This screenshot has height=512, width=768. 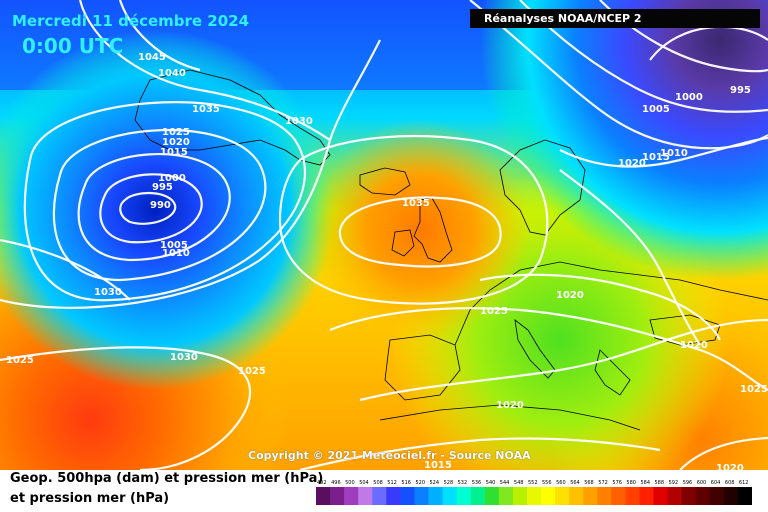 What do you see at coordinates (162, 187) in the screenshot?
I see `label-995: 995` at bounding box center [162, 187].